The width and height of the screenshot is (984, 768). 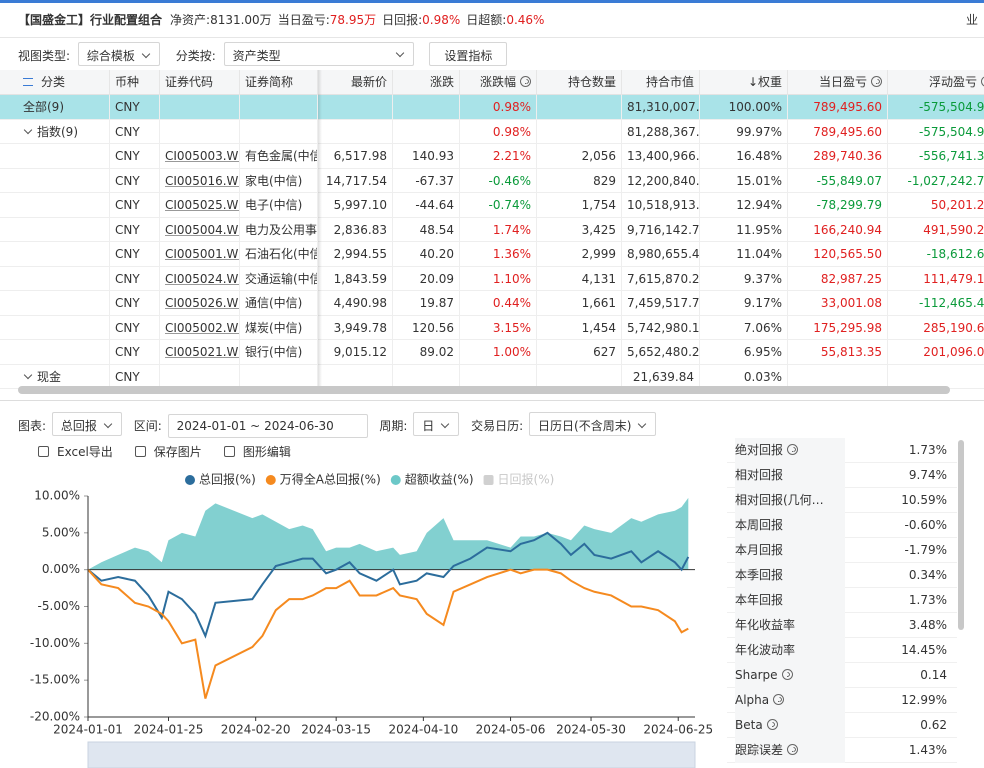 I want to click on chart-select: 总回报, so click(x=86, y=424).